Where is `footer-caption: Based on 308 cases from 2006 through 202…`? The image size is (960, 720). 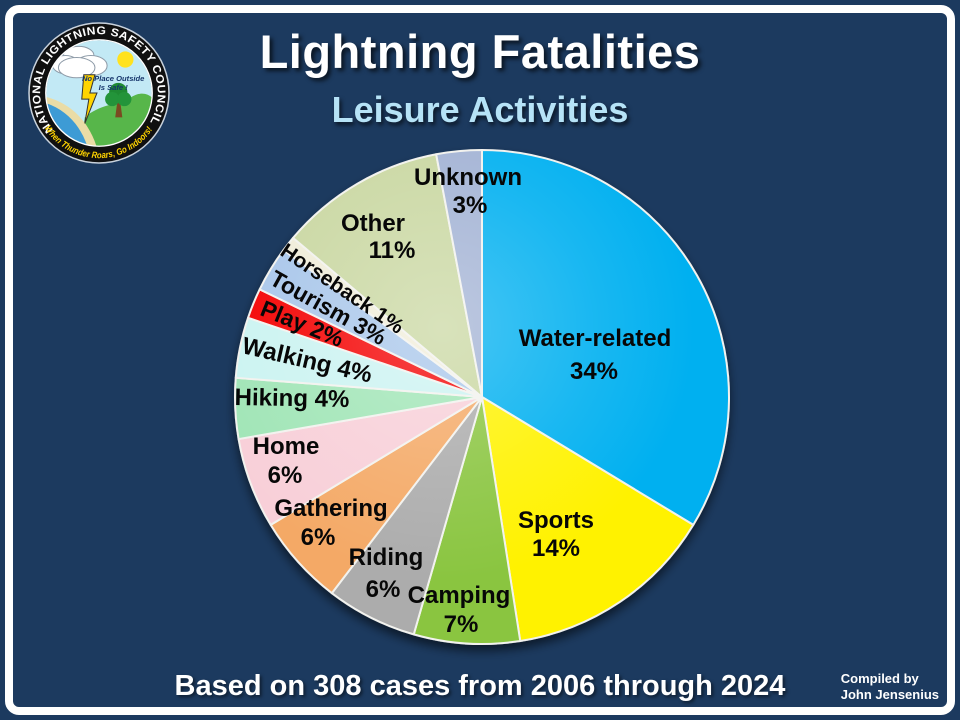 footer-caption: Based on 308 cases from 2006 through 202… is located at coordinates (480, 686).